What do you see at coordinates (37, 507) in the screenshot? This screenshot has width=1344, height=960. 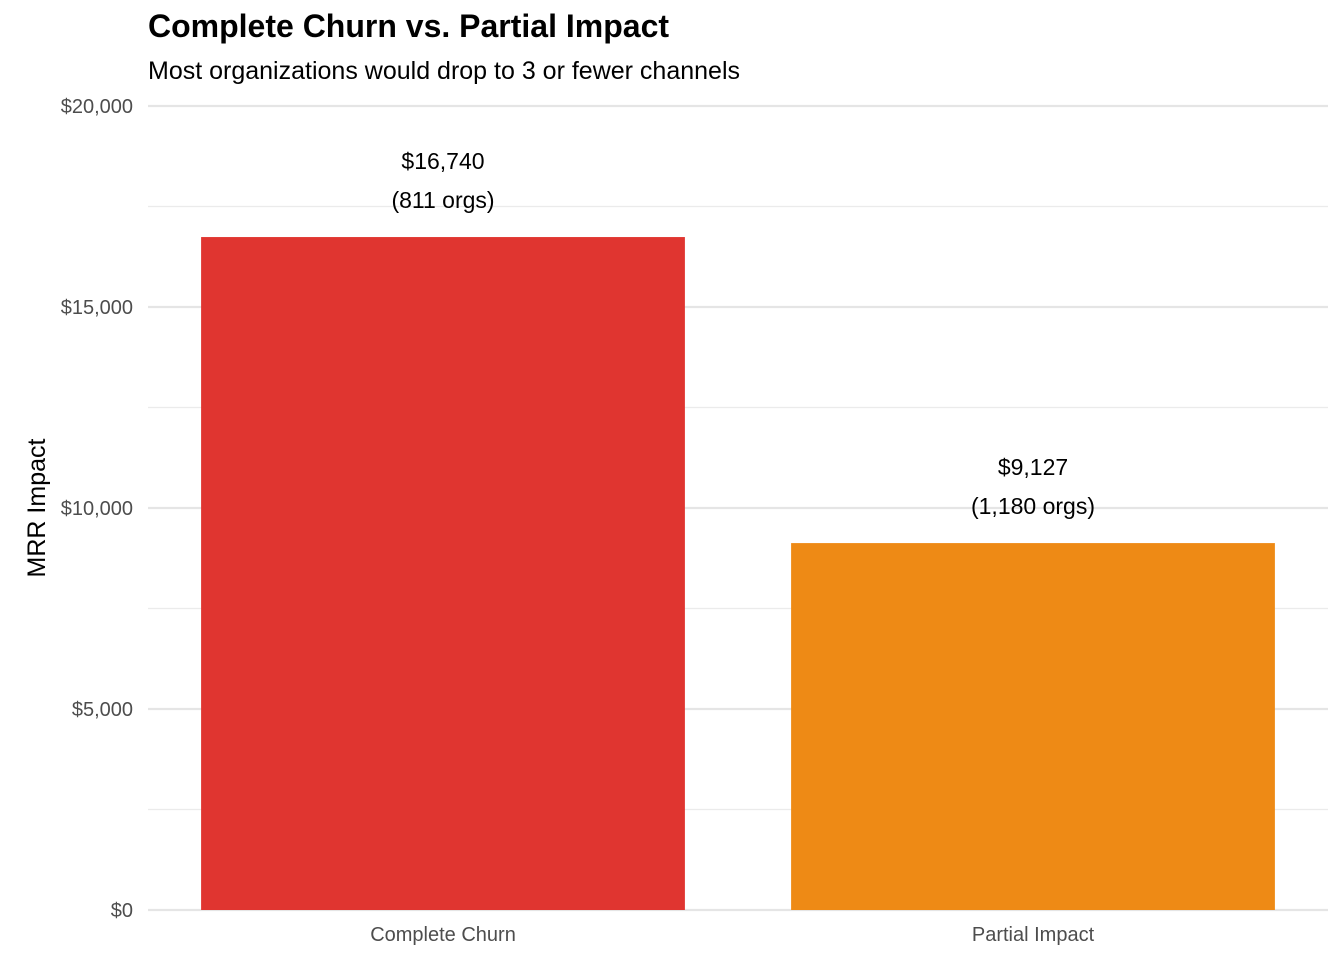 I see `y-axis-title: MRR Impact` at bounding box center [37, 507].